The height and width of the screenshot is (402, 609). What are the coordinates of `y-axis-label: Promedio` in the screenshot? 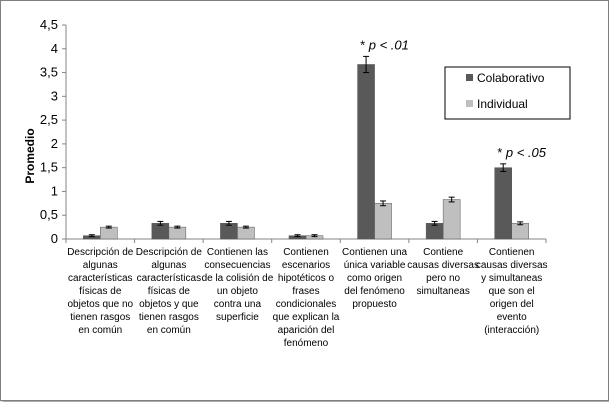 It's located at (30, 155).